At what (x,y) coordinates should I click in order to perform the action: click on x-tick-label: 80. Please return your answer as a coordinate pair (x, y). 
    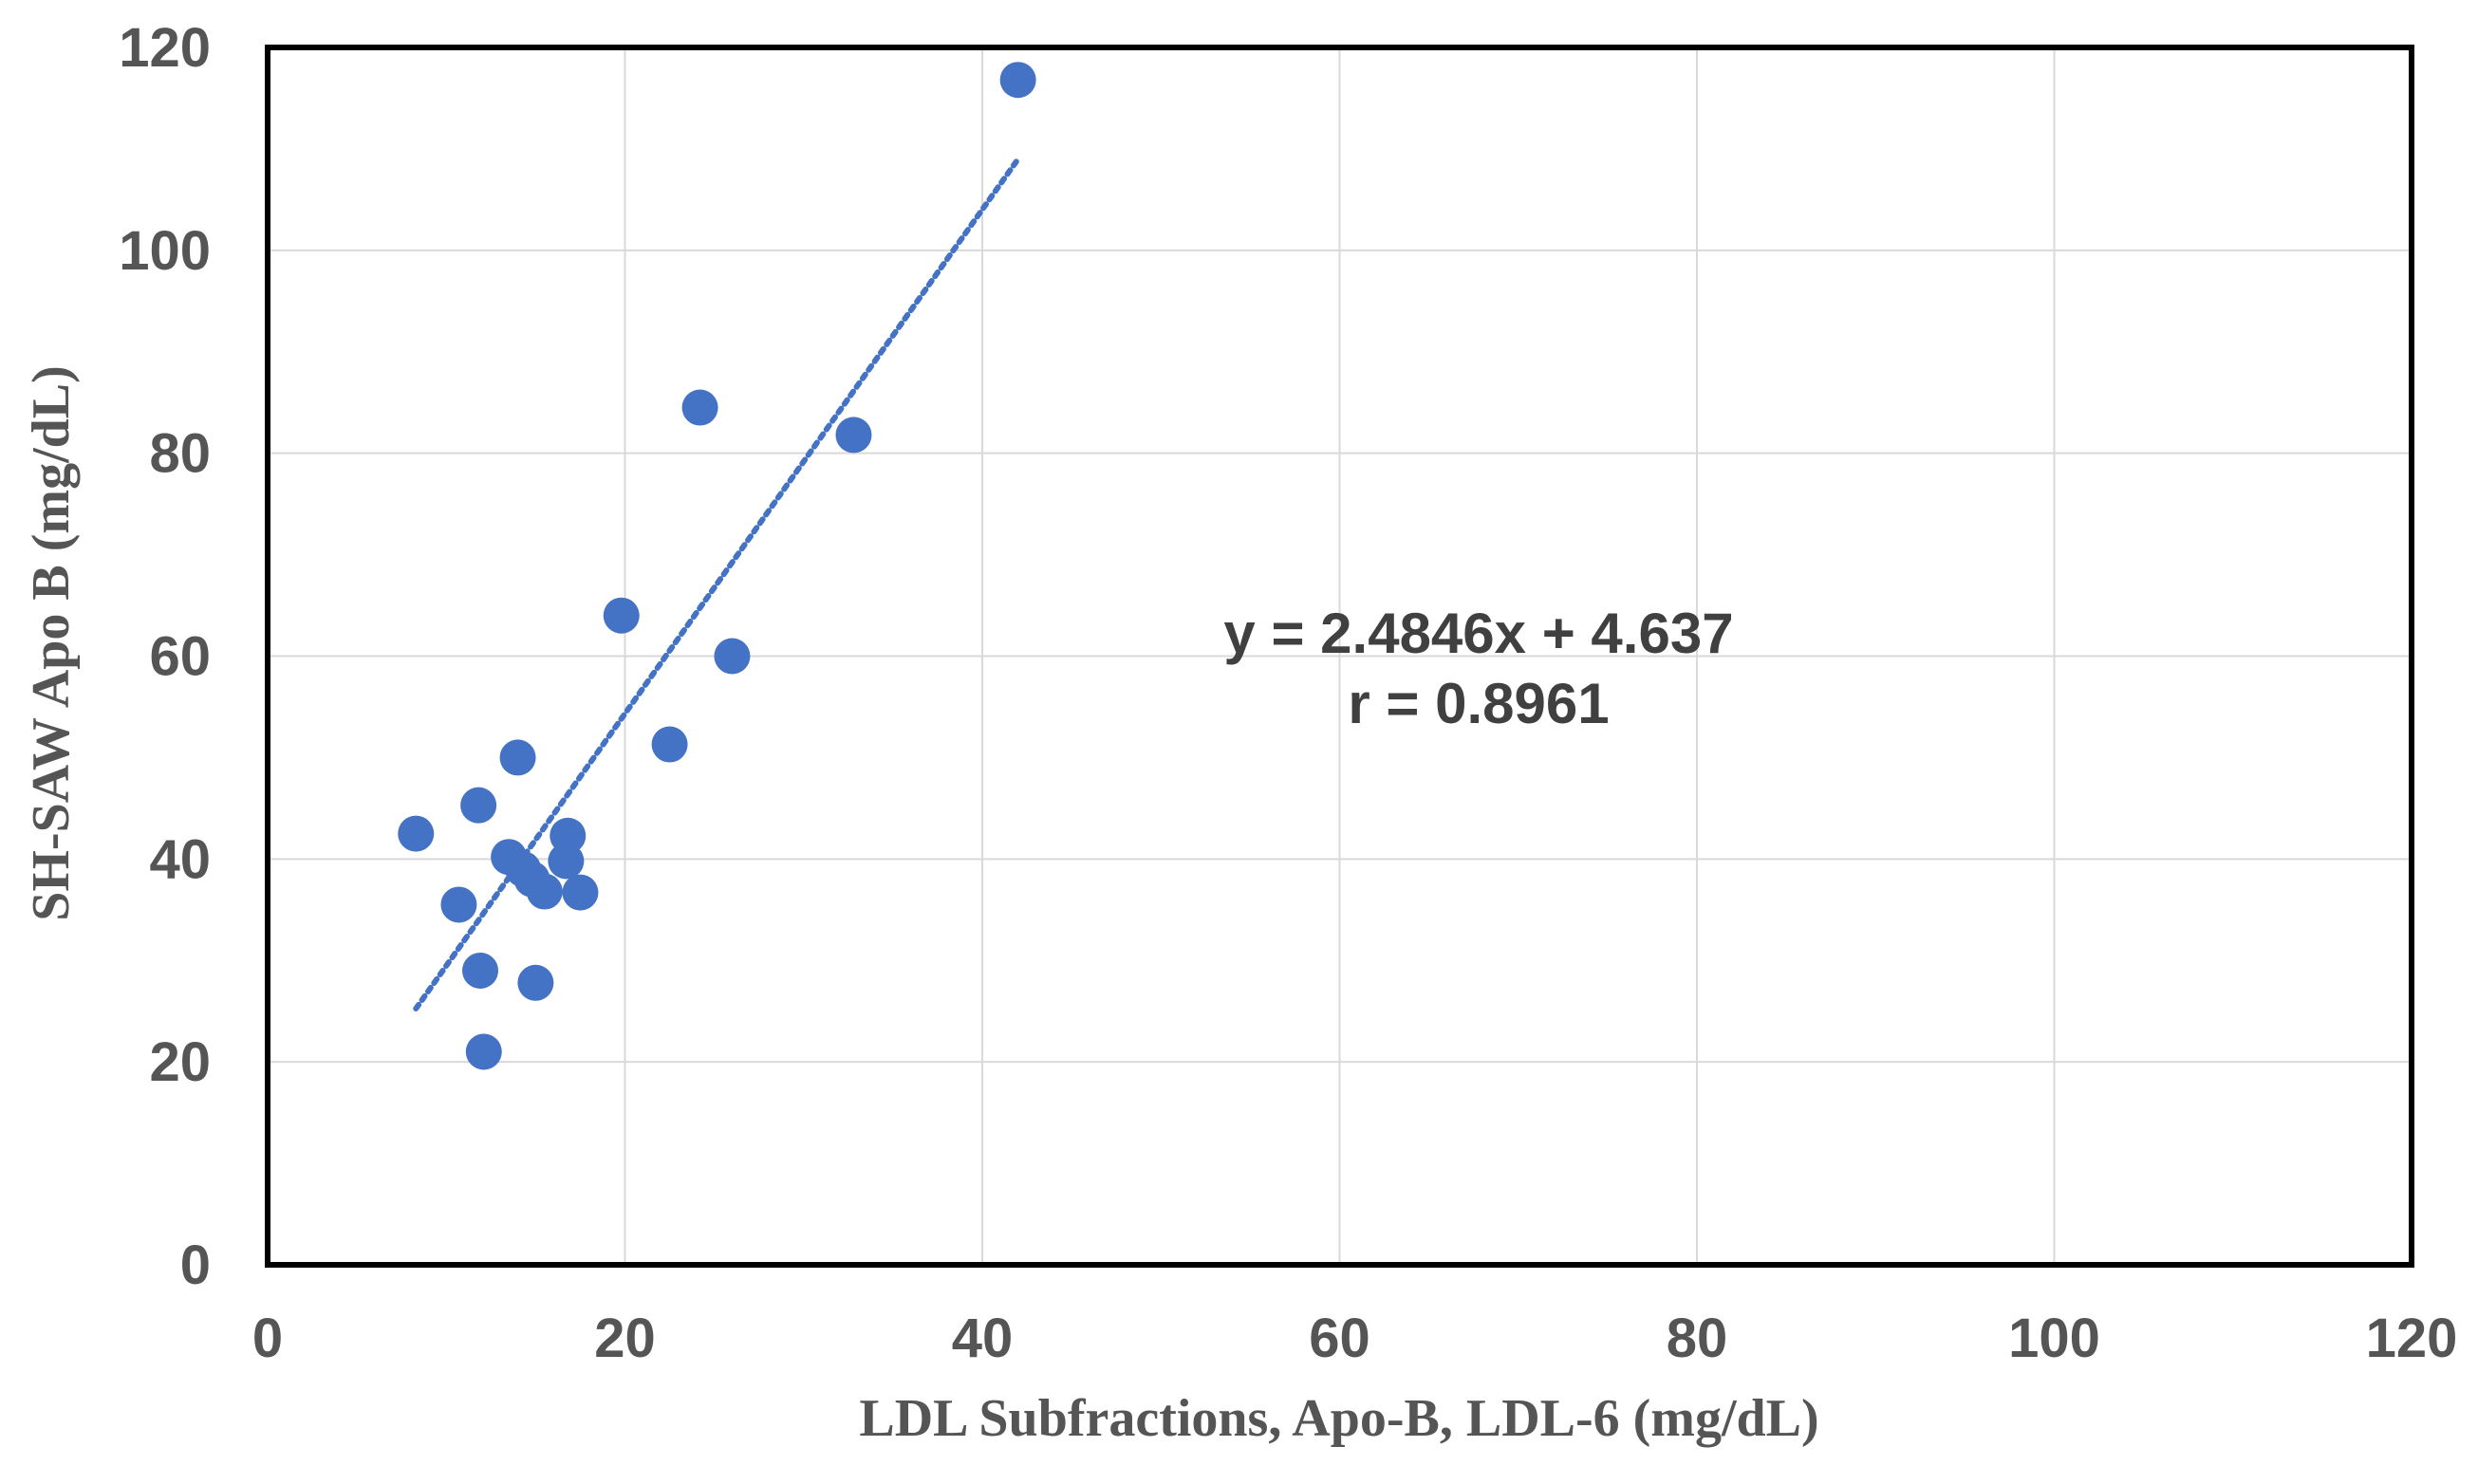
    Looking at the image, I should click on (1697, 1338).